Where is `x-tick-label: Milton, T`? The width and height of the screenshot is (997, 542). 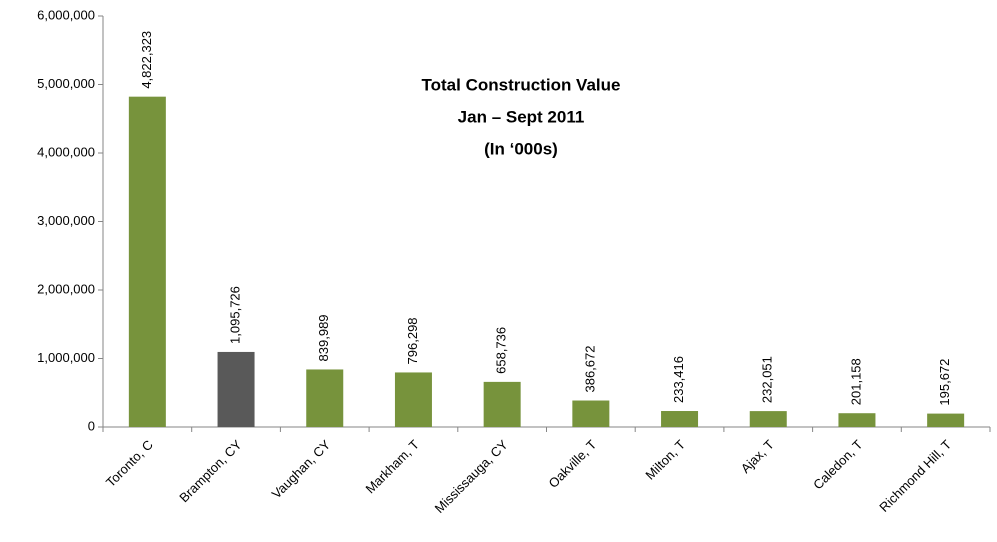
x-tick-label: Milton, T is located at coordinates (665, 460).